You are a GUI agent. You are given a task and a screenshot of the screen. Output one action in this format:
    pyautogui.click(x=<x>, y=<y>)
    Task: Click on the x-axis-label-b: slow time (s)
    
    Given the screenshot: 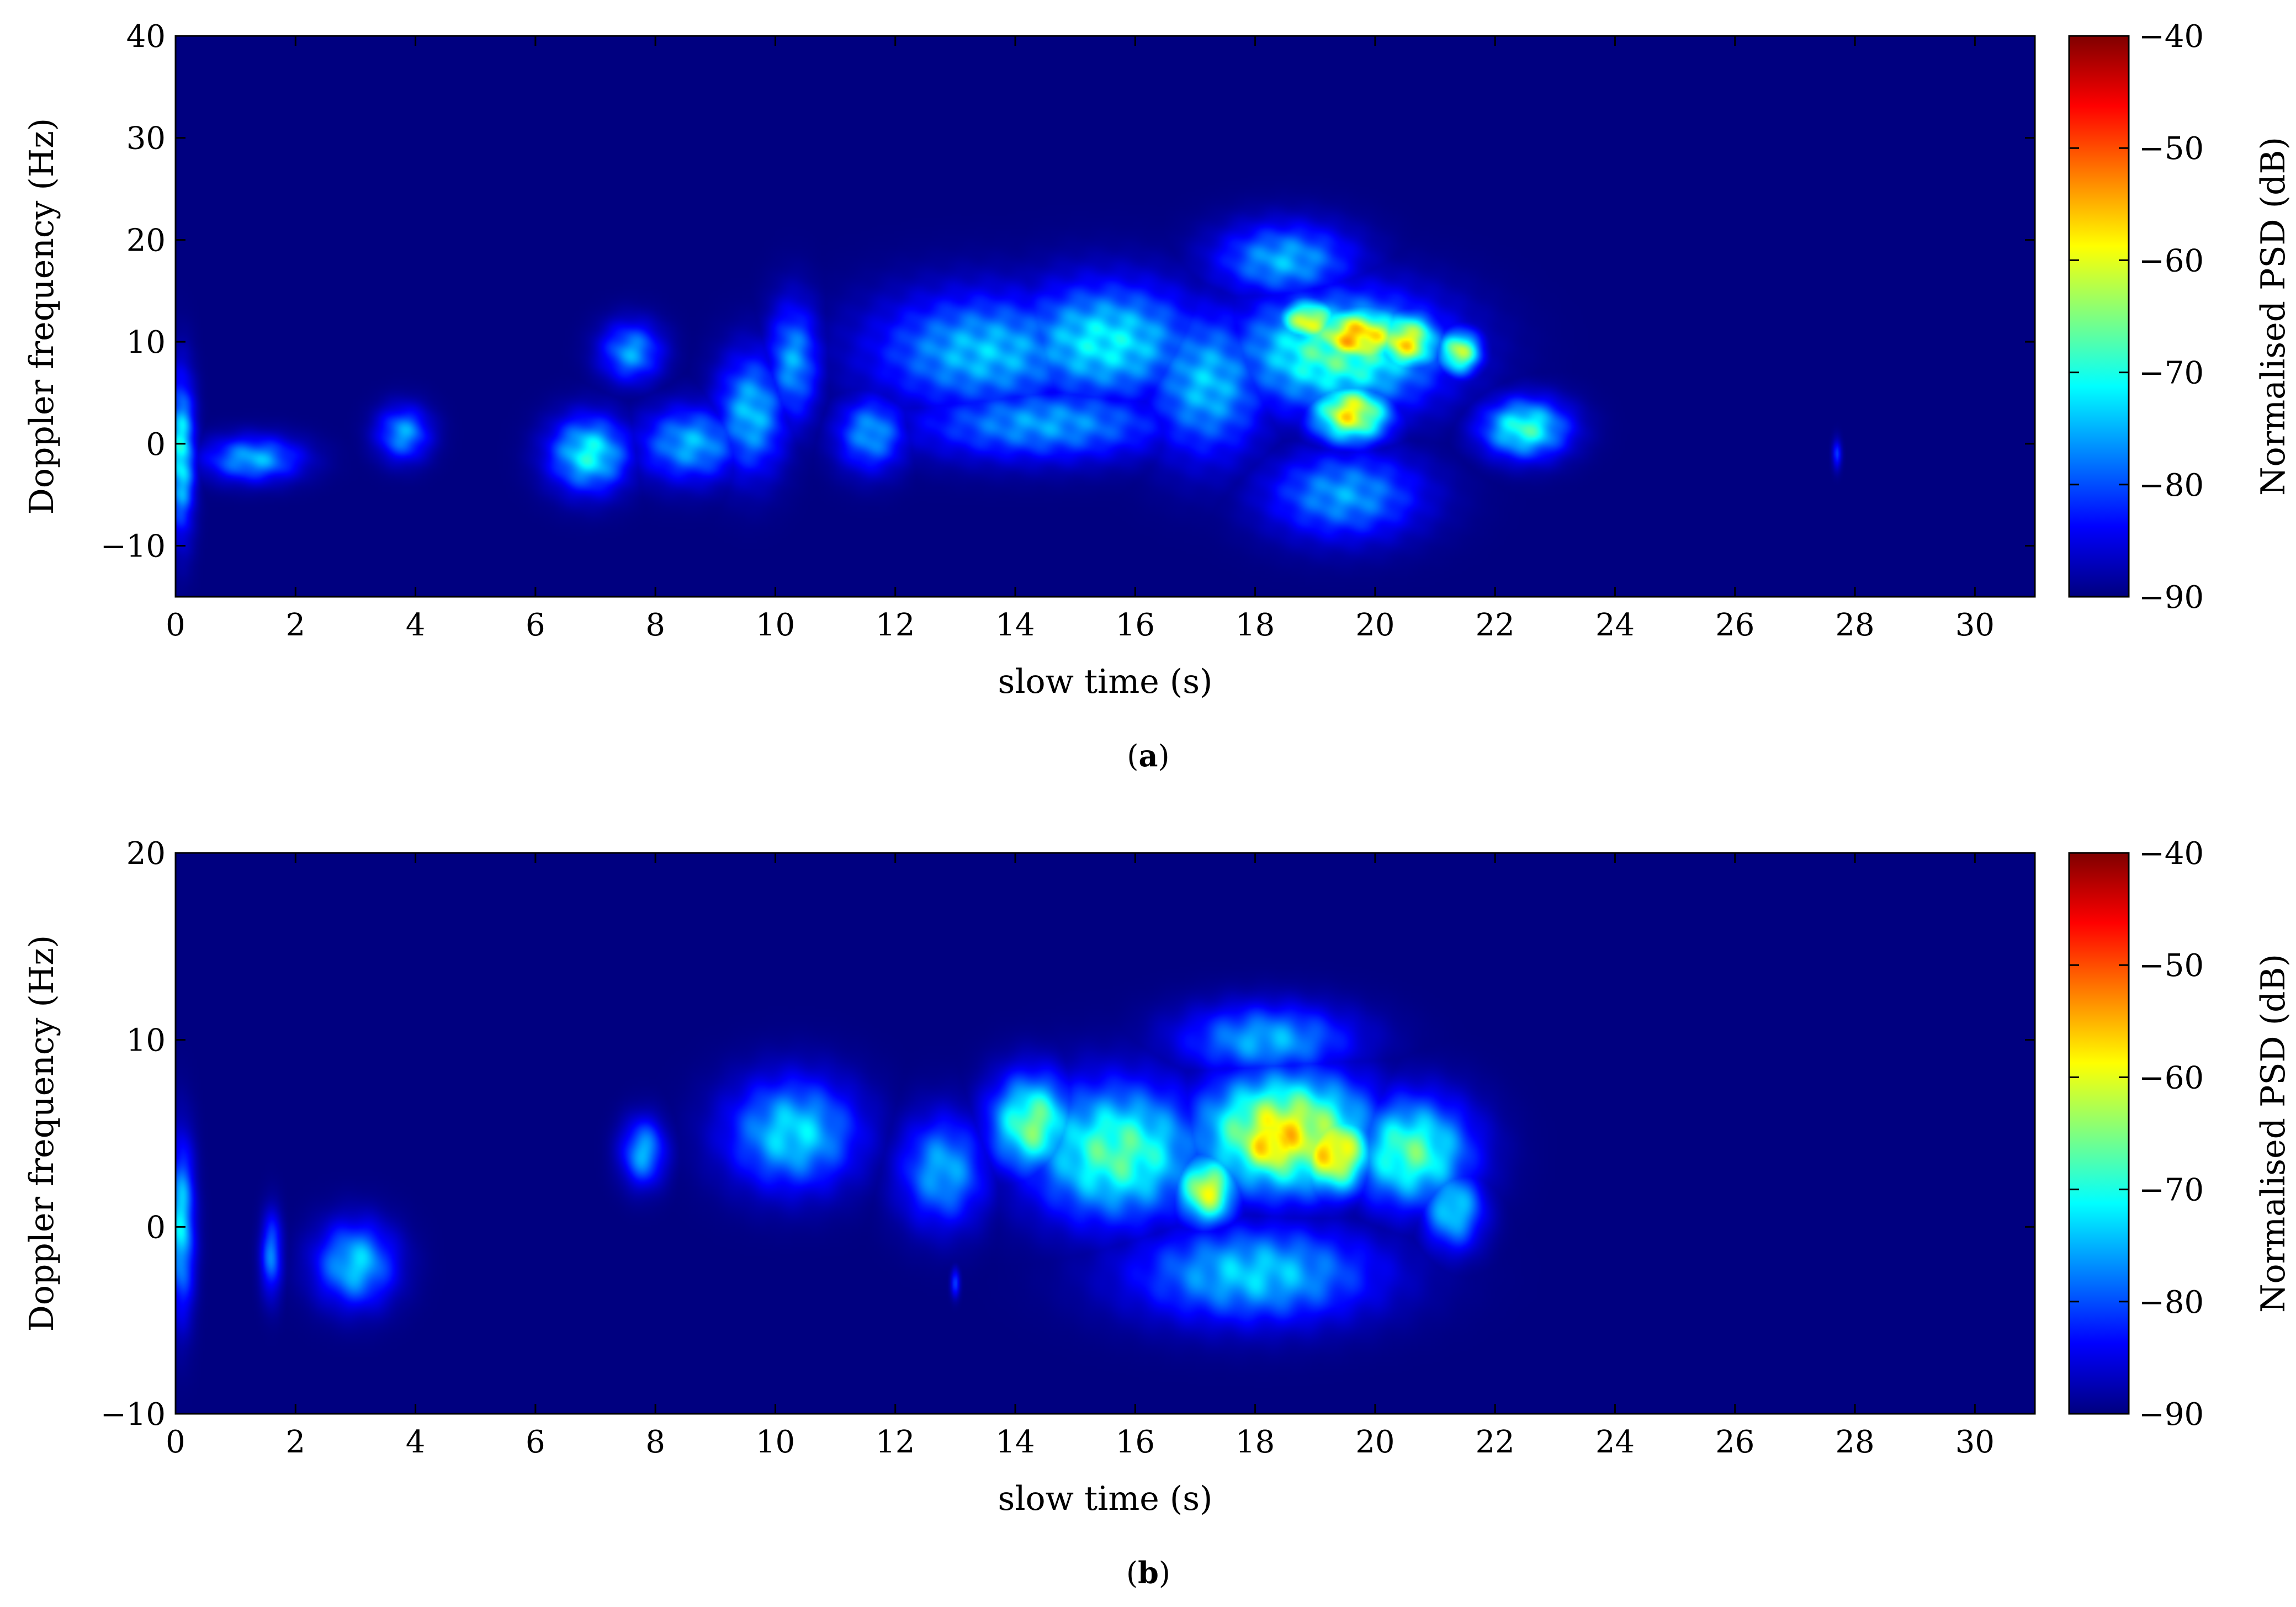 What is the action you would take?
    pyautogui.click(x=1105, y=1498)
    